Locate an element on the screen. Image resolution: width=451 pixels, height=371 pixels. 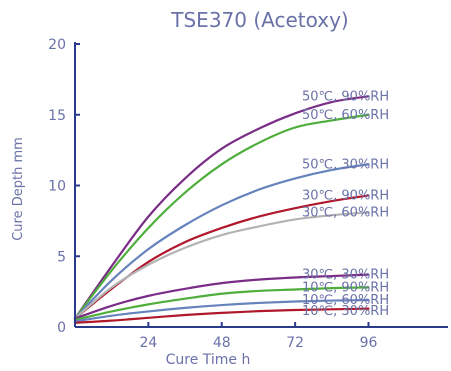
series-label-3: 30℃, 90%RH is located at coordinates (345, 195).